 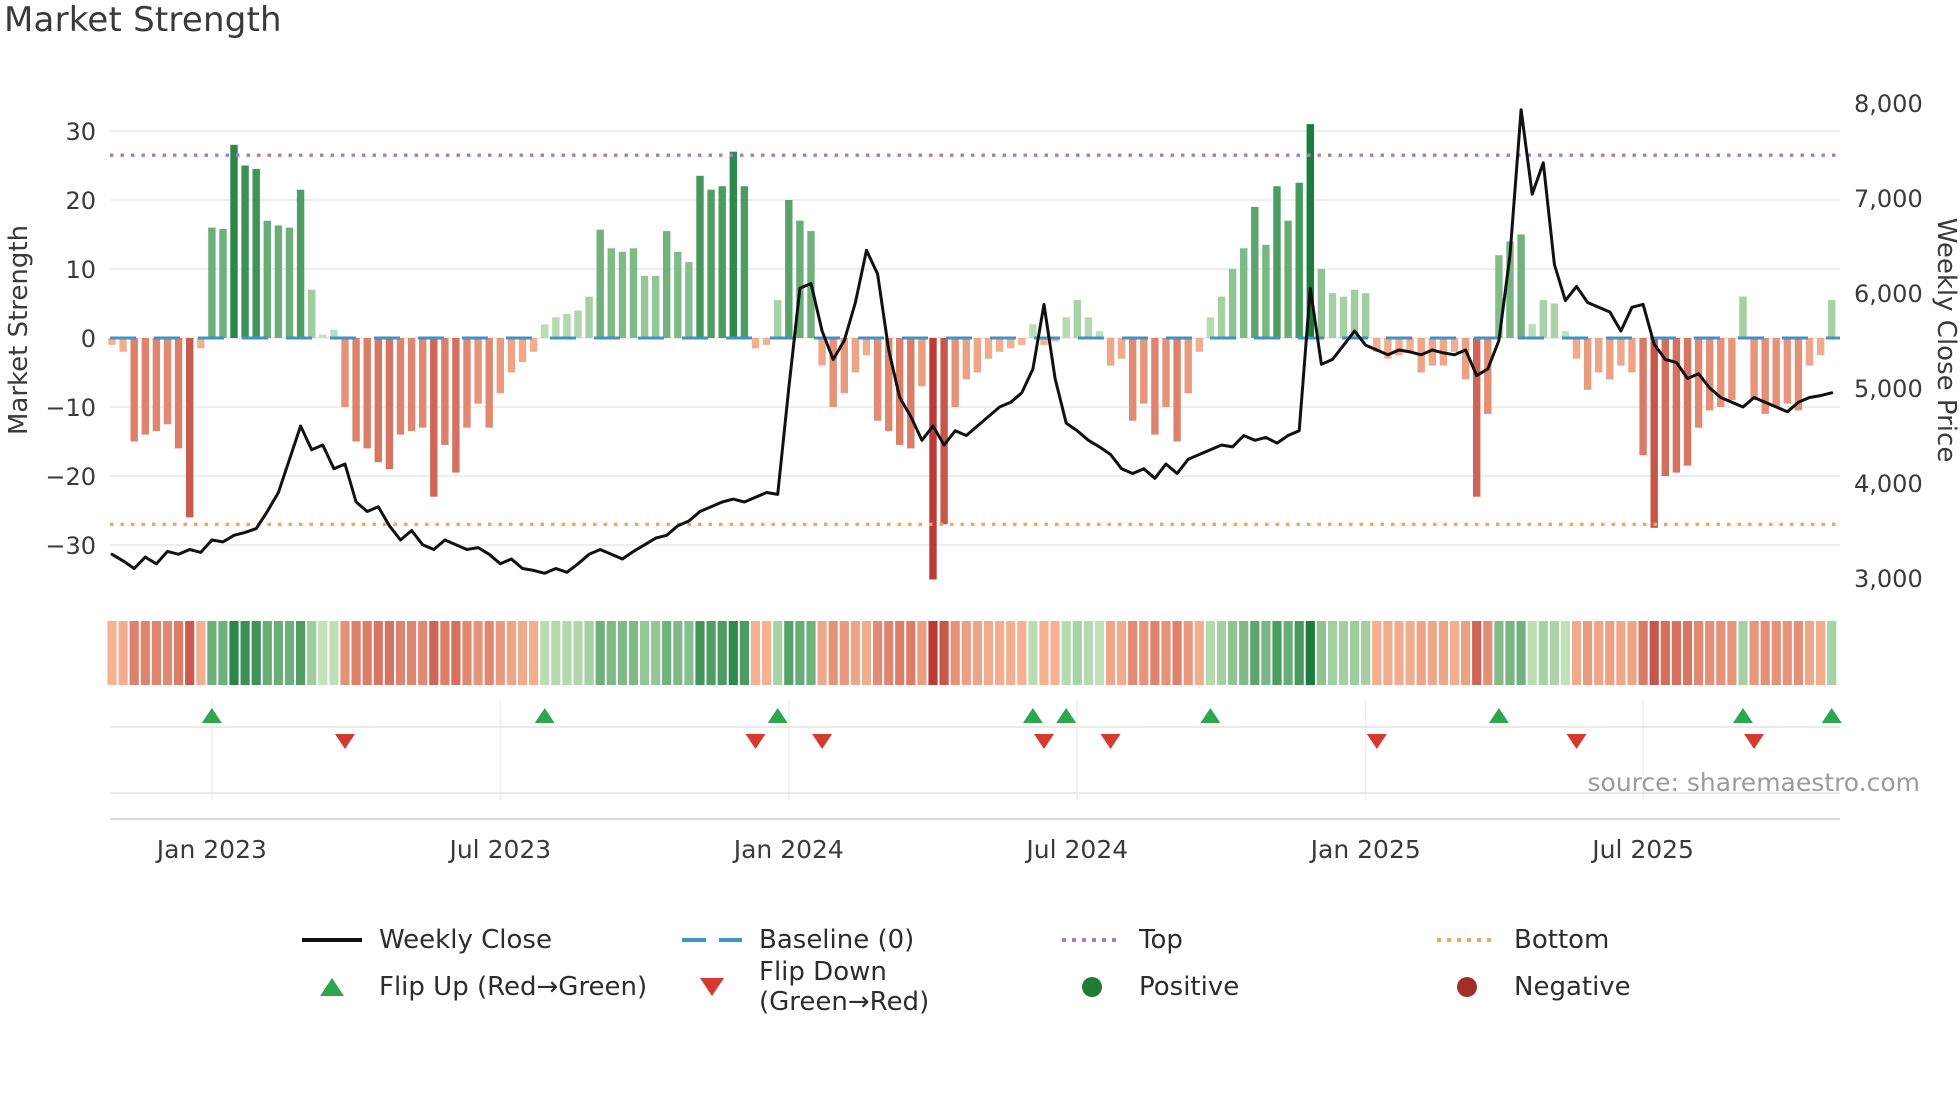 I want to click on marker-panel, so click(x=976, y=760).